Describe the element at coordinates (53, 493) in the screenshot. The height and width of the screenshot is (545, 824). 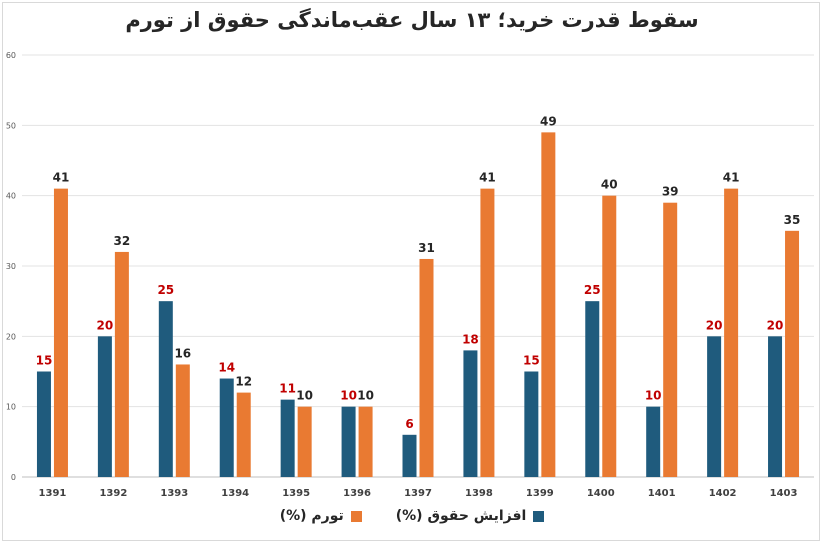
I see `x-tick-label-1391: 1391` at that location.